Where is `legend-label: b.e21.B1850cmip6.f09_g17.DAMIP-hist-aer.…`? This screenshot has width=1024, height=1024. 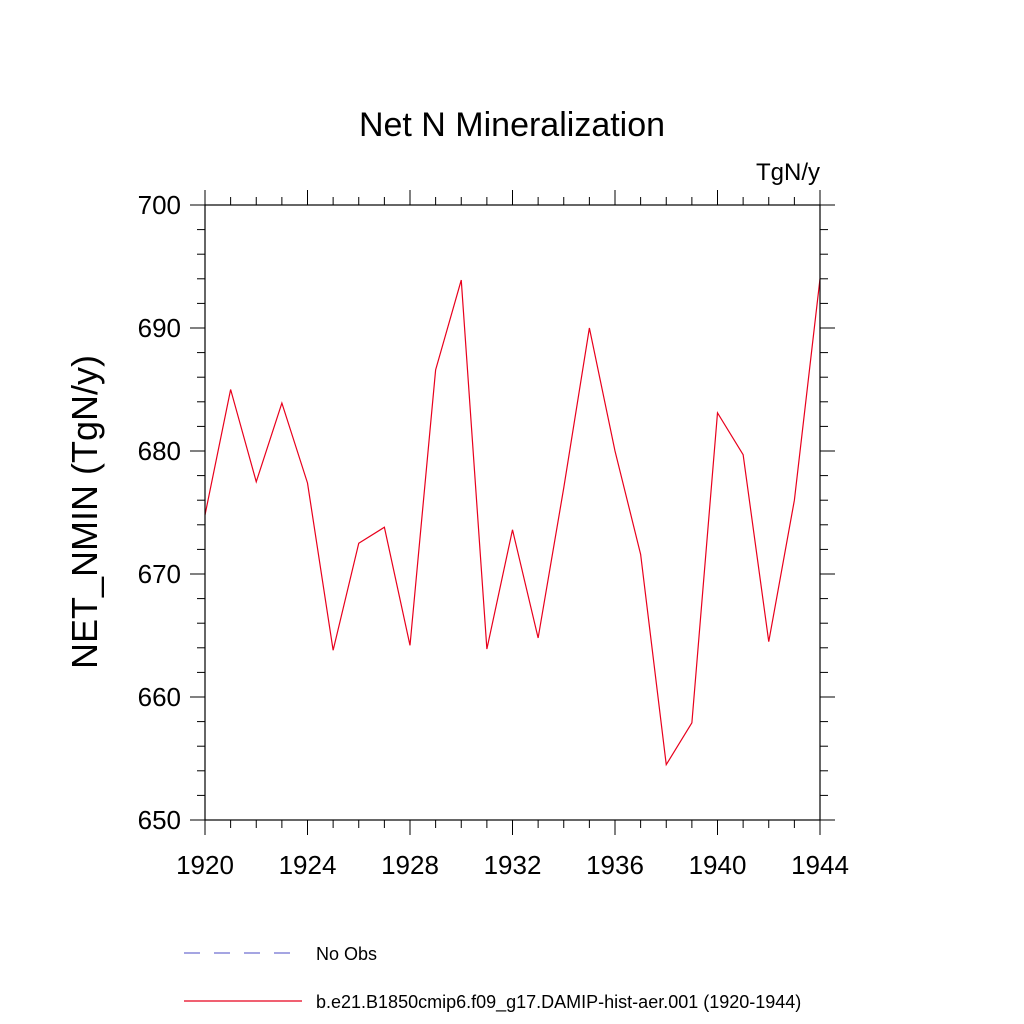
legend-label: b.e21.B1850cmip6.f09_g17.DAMIP-hist-aer.… is located at coordinates (558, 1002).